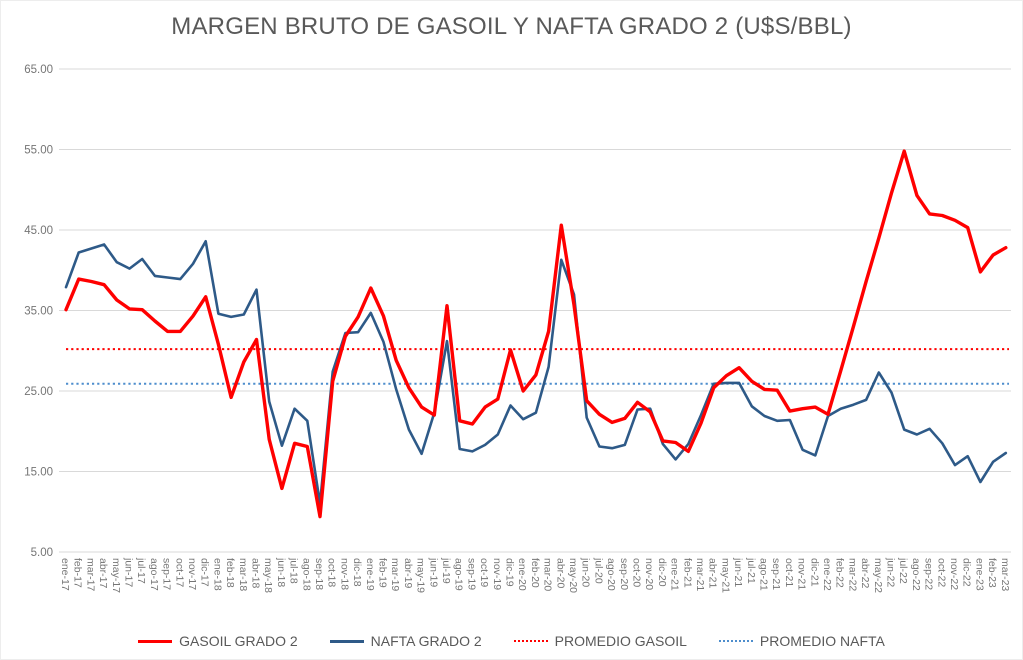  What do you see at coordinates (306, 574) in the screenshot?
I see `x-axis-tick-label: ago-18` at bounding box center [306, 574].